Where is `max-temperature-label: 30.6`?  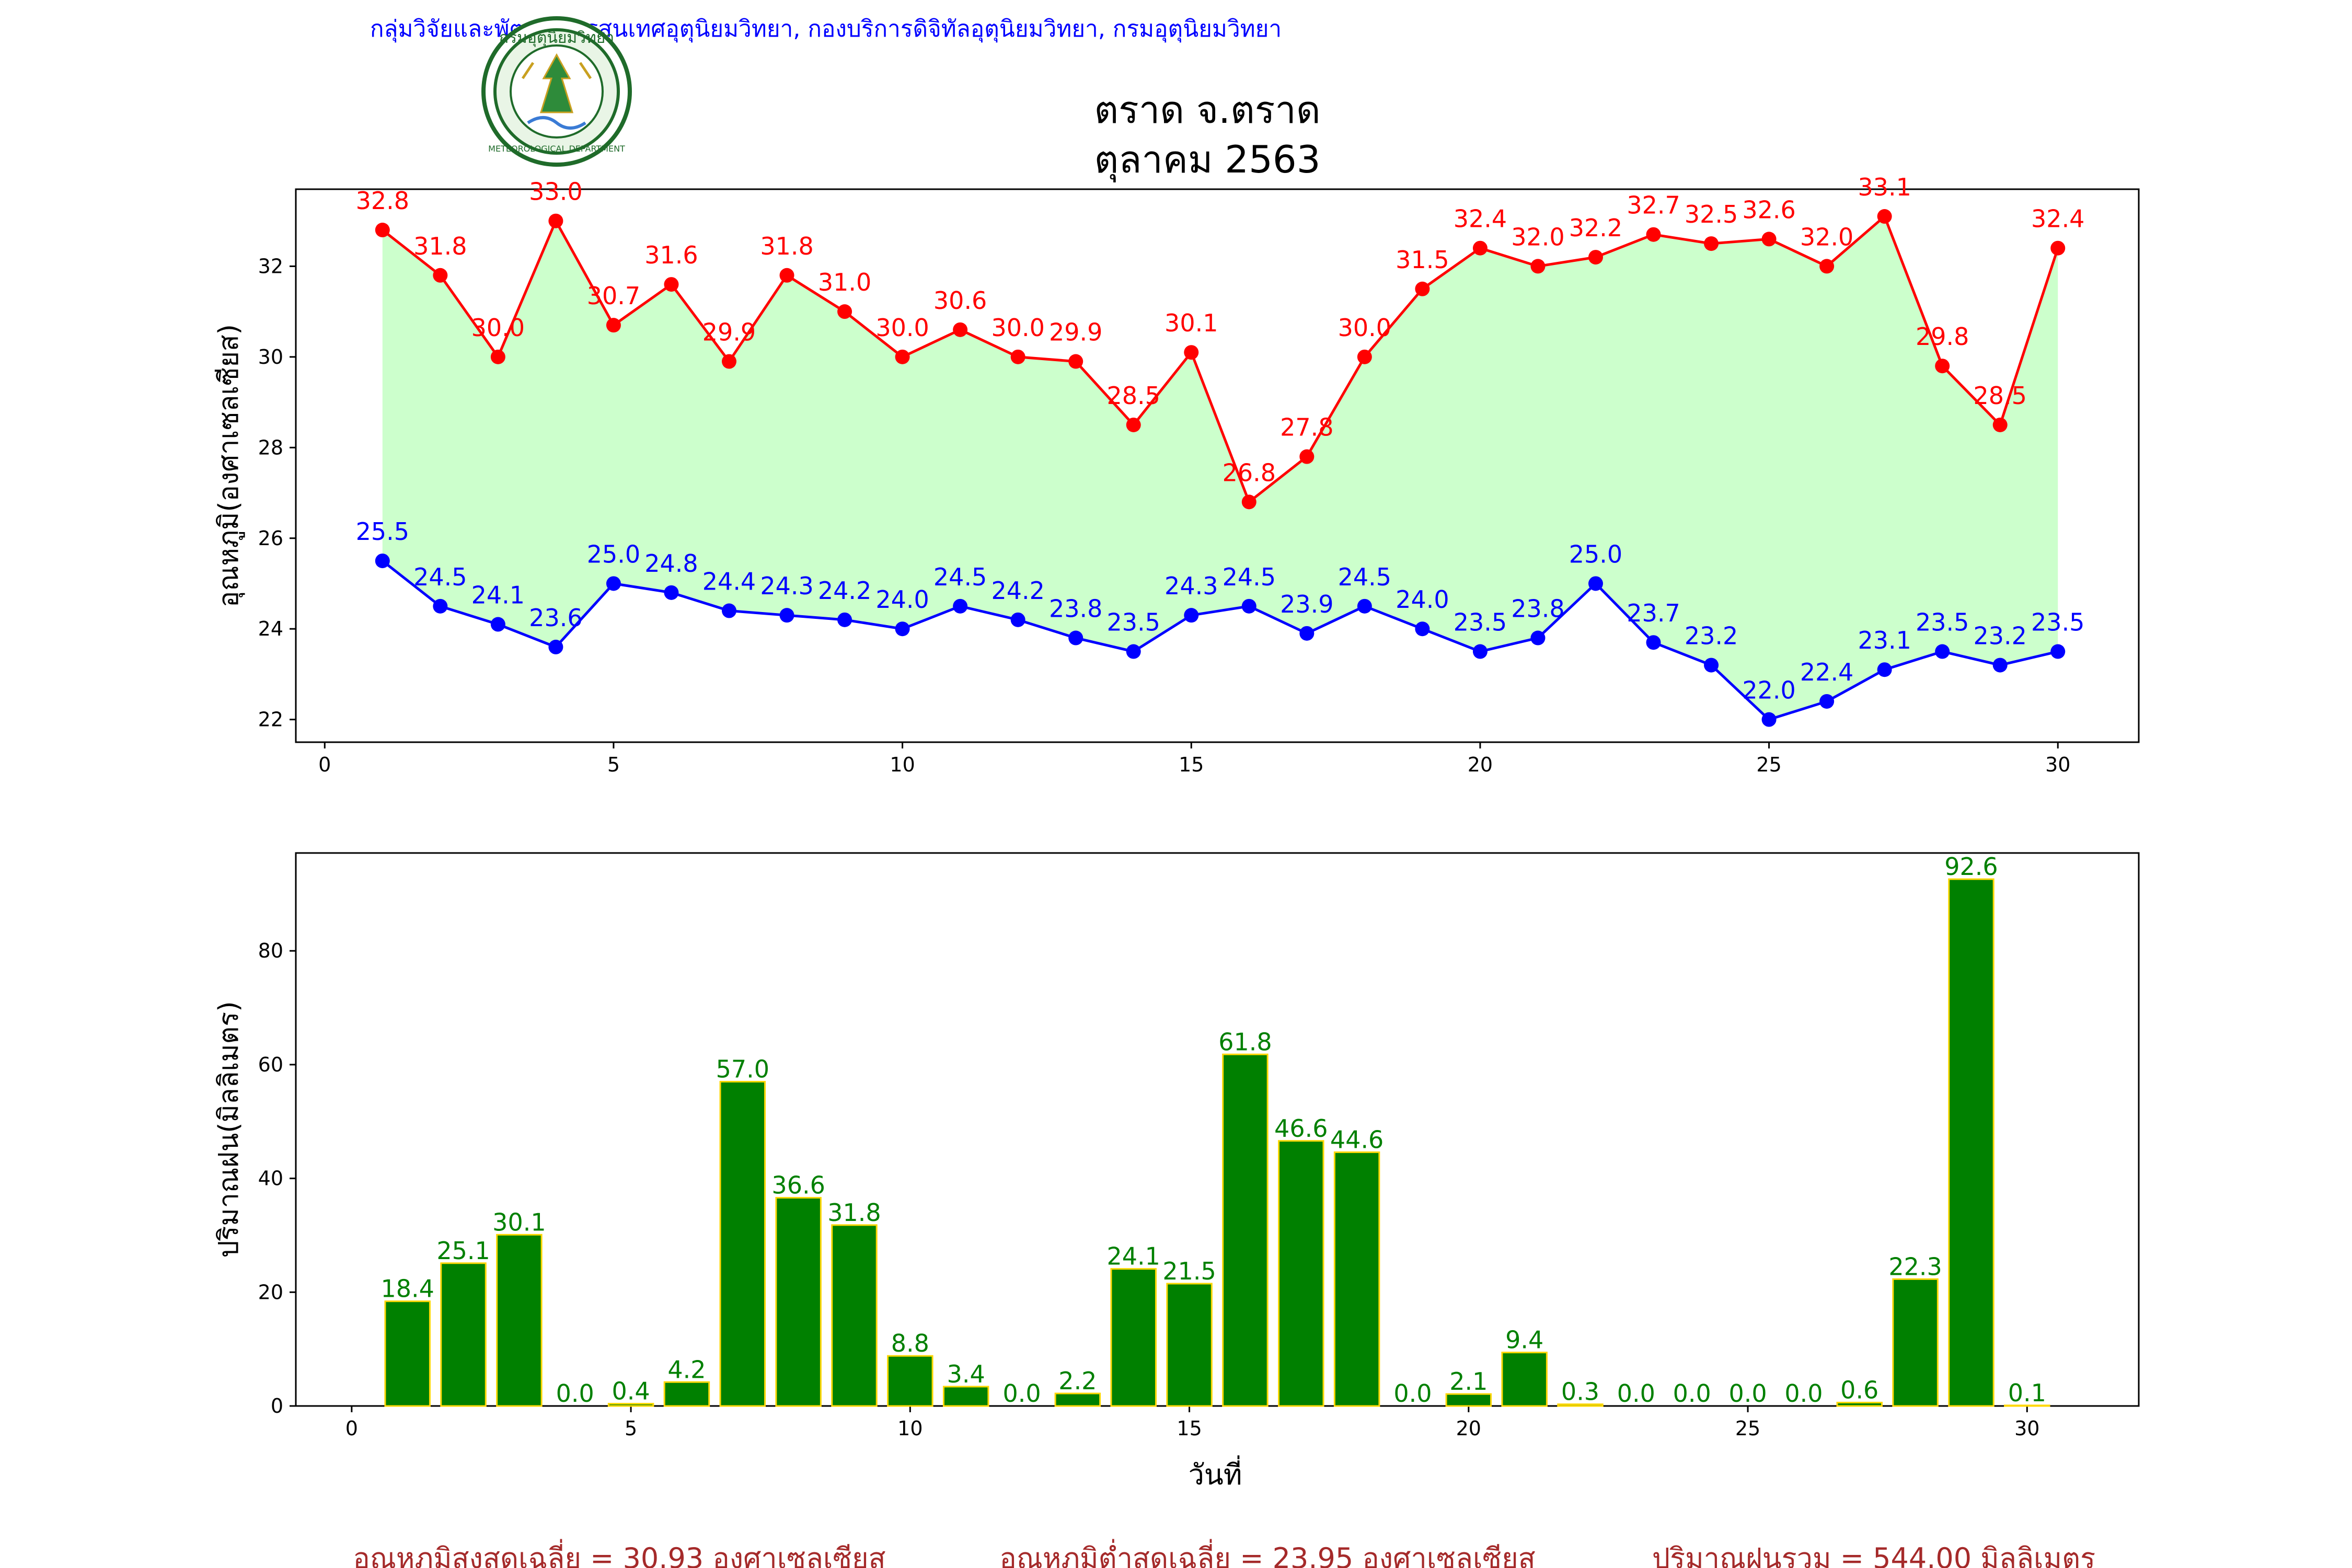
max-temperature-label: 30.6 is located at coordinates (960, 300).